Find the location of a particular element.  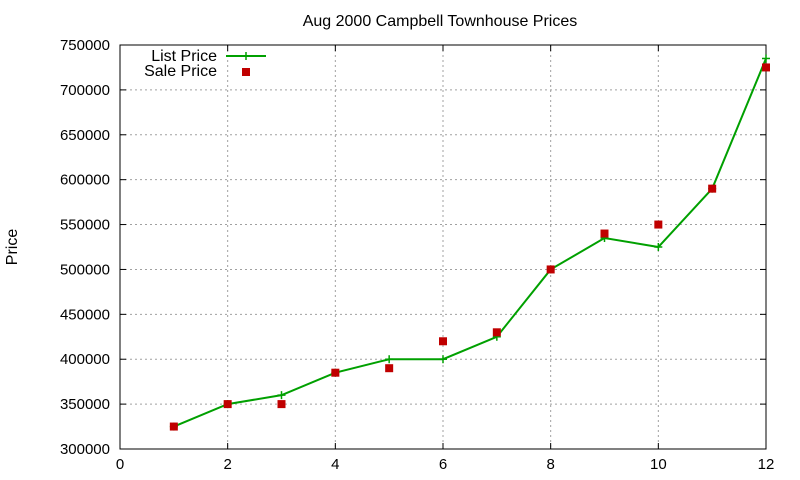

y-tick-label: 550000 is located at coordinates (85, 225).